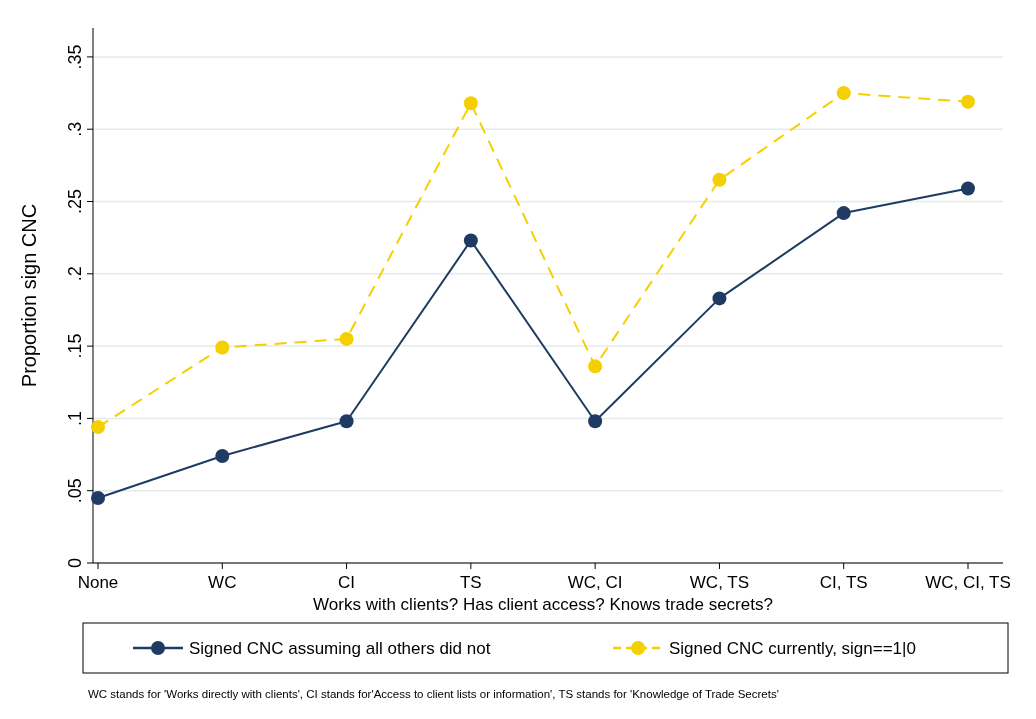 The height and width of the screenshot is (719, 1036). I want to click on x-tick-label: None, so click(98, 582).